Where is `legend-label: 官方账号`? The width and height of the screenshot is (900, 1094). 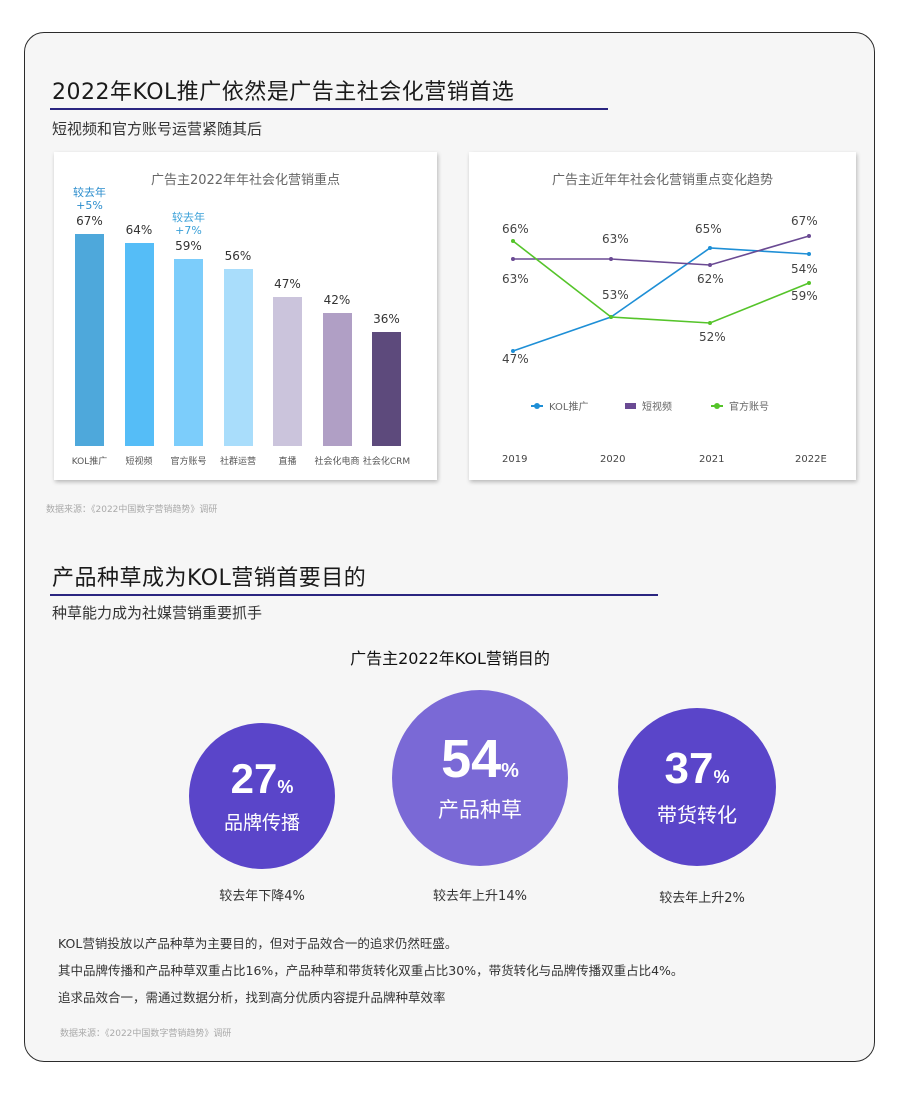 legend-label: 官方账号 is located at coordinates (749, 407).